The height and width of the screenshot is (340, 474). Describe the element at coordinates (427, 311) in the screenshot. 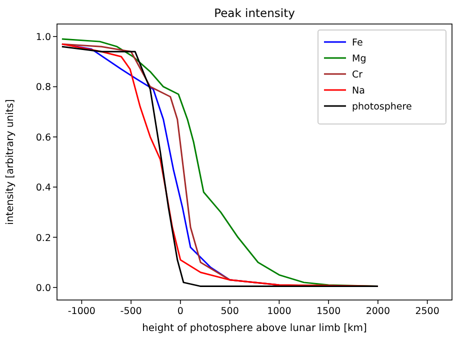

I see `x-tick-label: 2500` at that location.